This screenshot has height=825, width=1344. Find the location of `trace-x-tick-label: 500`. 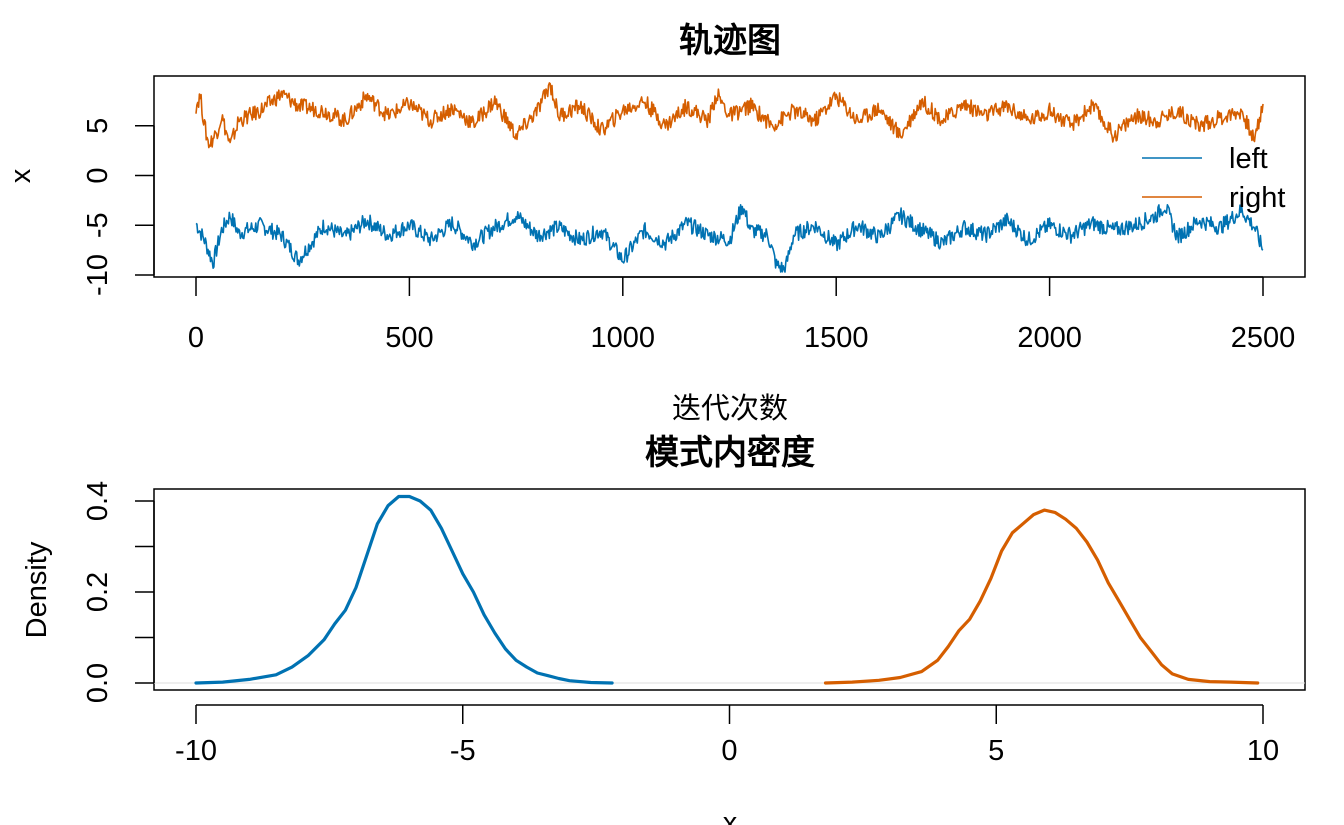

trace-x-tick-label: 500 is located at coordinates (409, 338).